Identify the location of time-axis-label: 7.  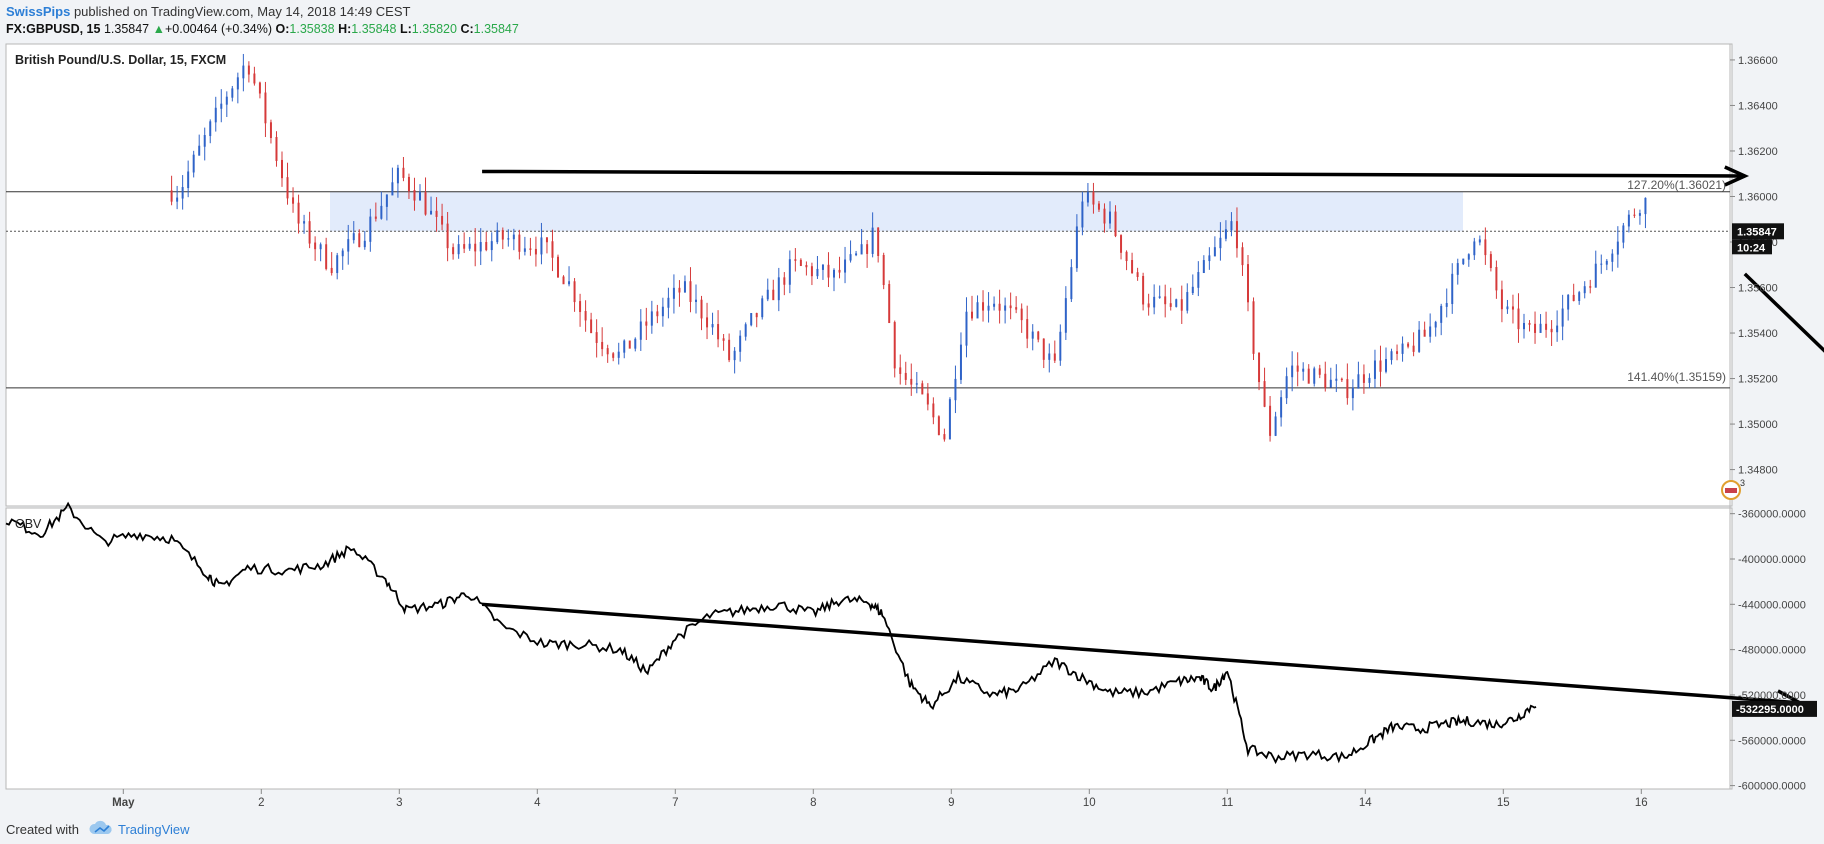
(675, 803).